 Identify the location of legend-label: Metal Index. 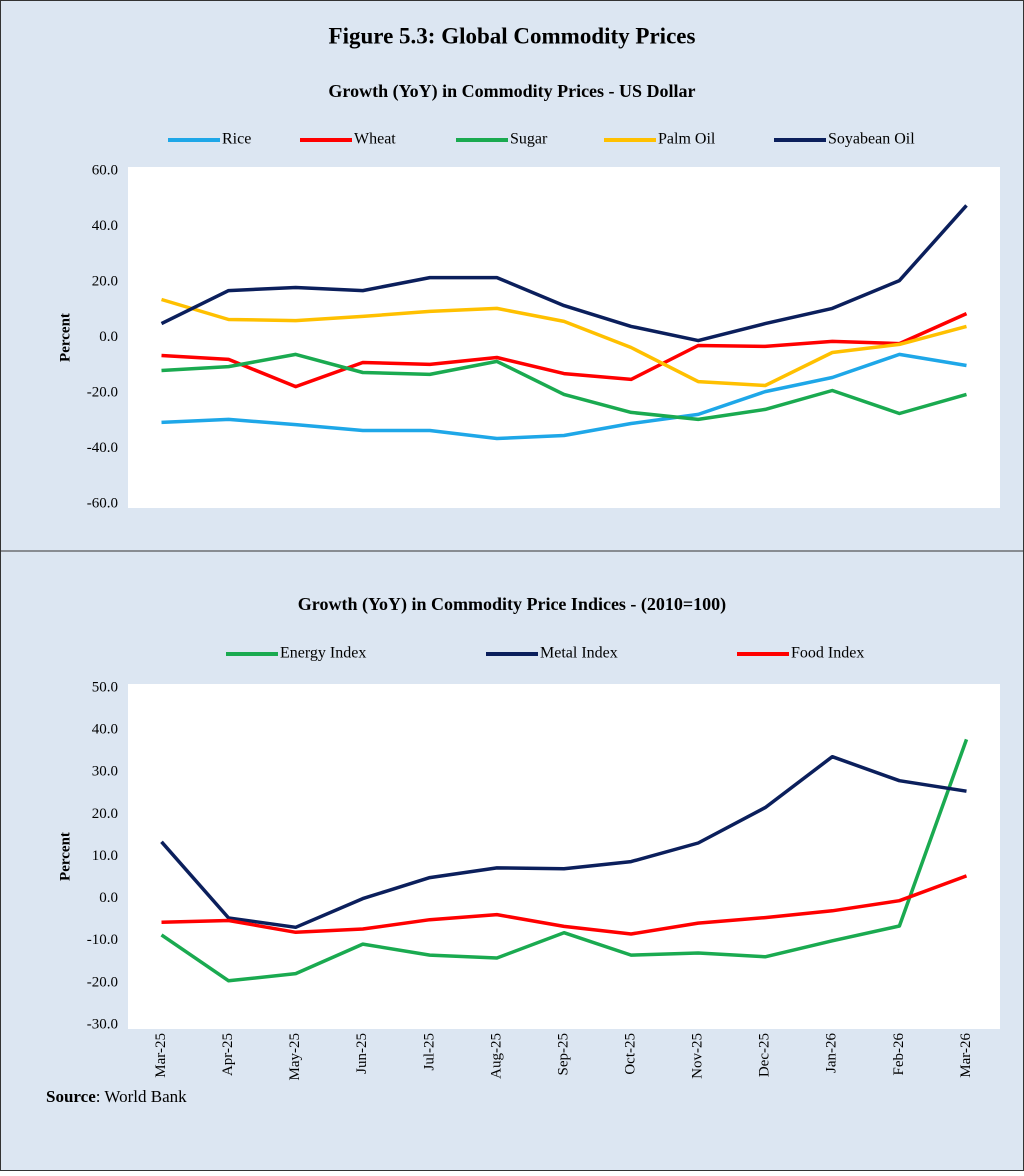
(579, 653).